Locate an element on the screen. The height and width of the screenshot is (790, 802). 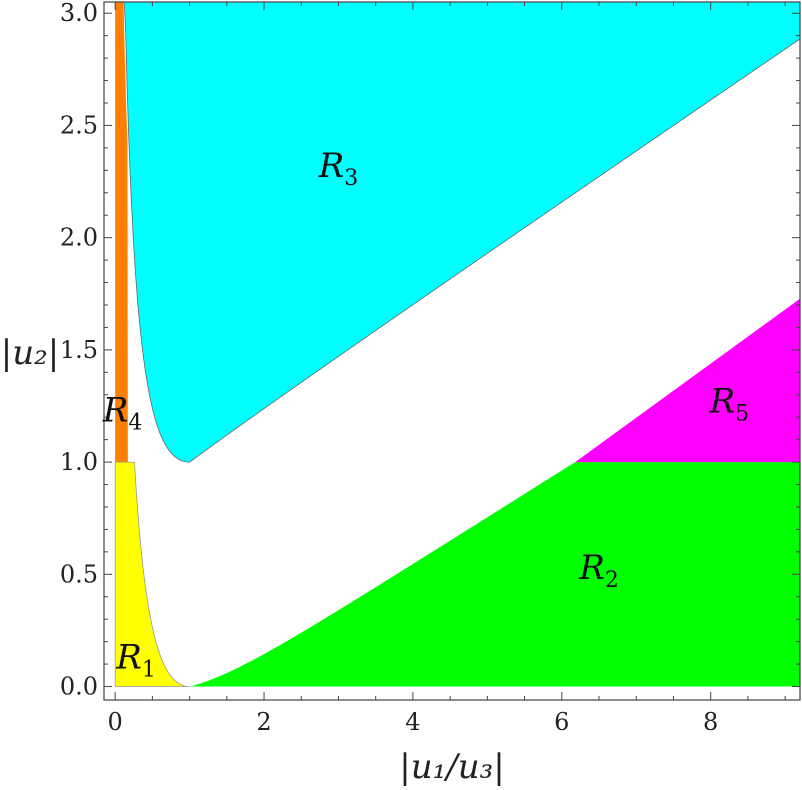
x-tick-label: 0 is located at coordinates (115, 722).